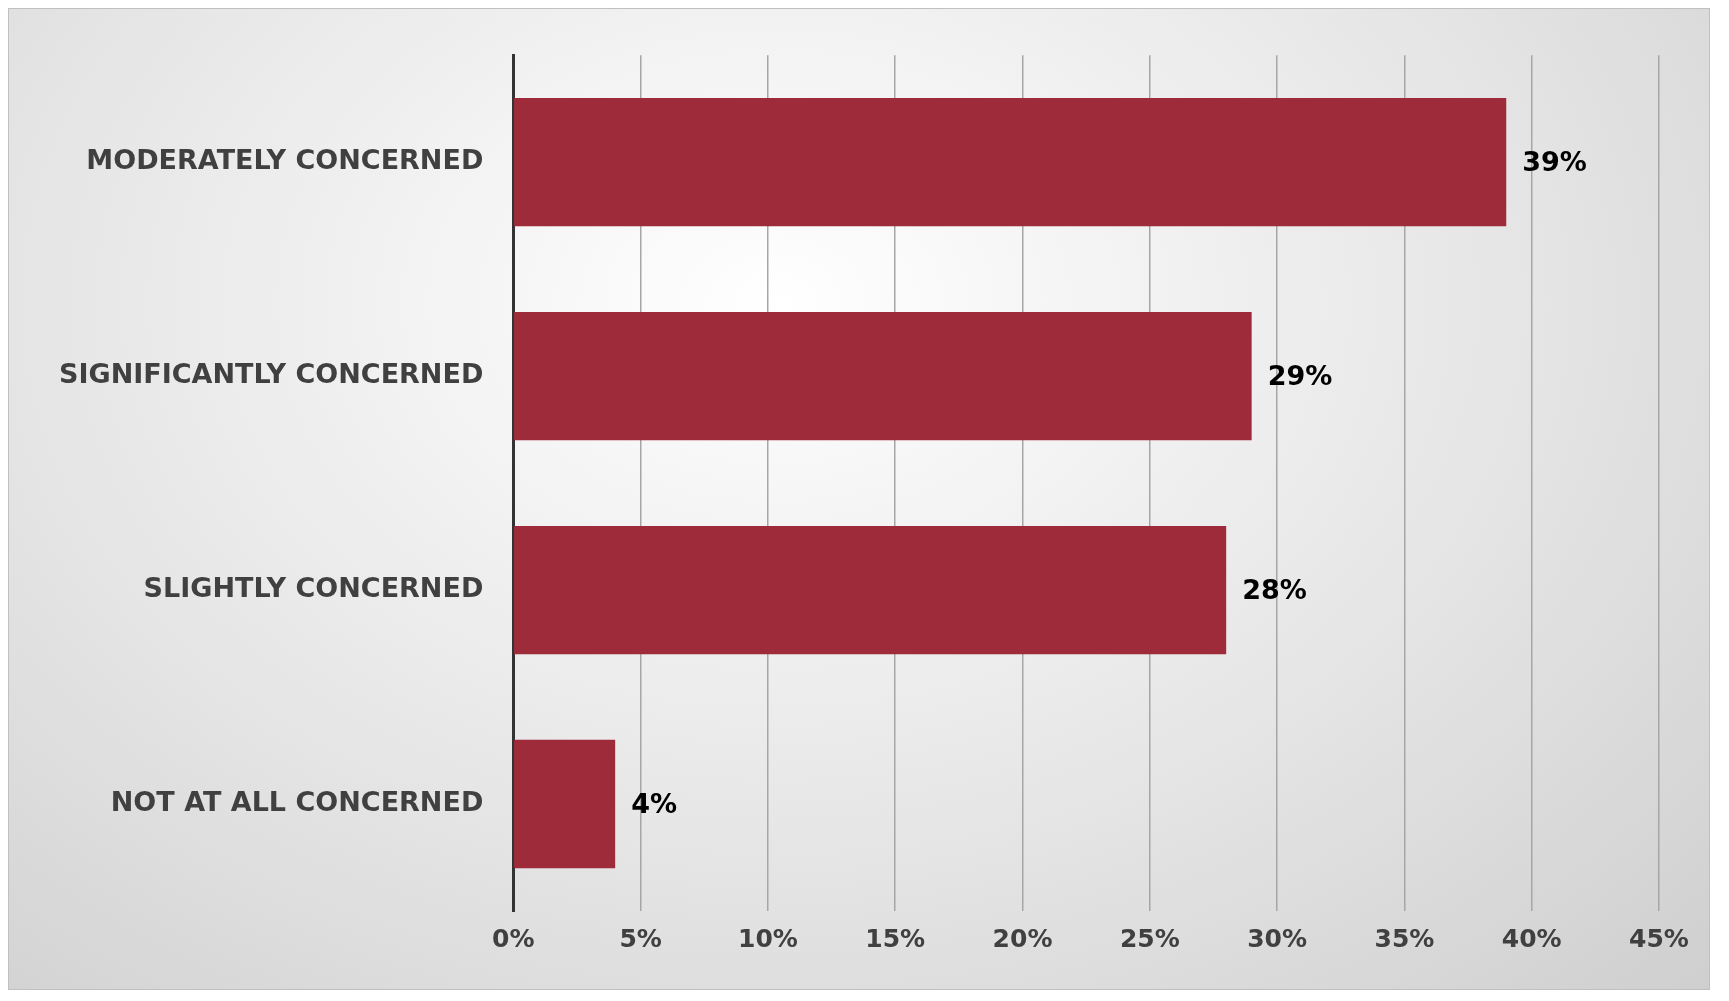 Image resolution: width=1729 pixels, height=1001 pixels. What do you see at coordinates (1554, 162) in the screenshot?
I see `data-label: 39%` at bounding box center [1554, 162].